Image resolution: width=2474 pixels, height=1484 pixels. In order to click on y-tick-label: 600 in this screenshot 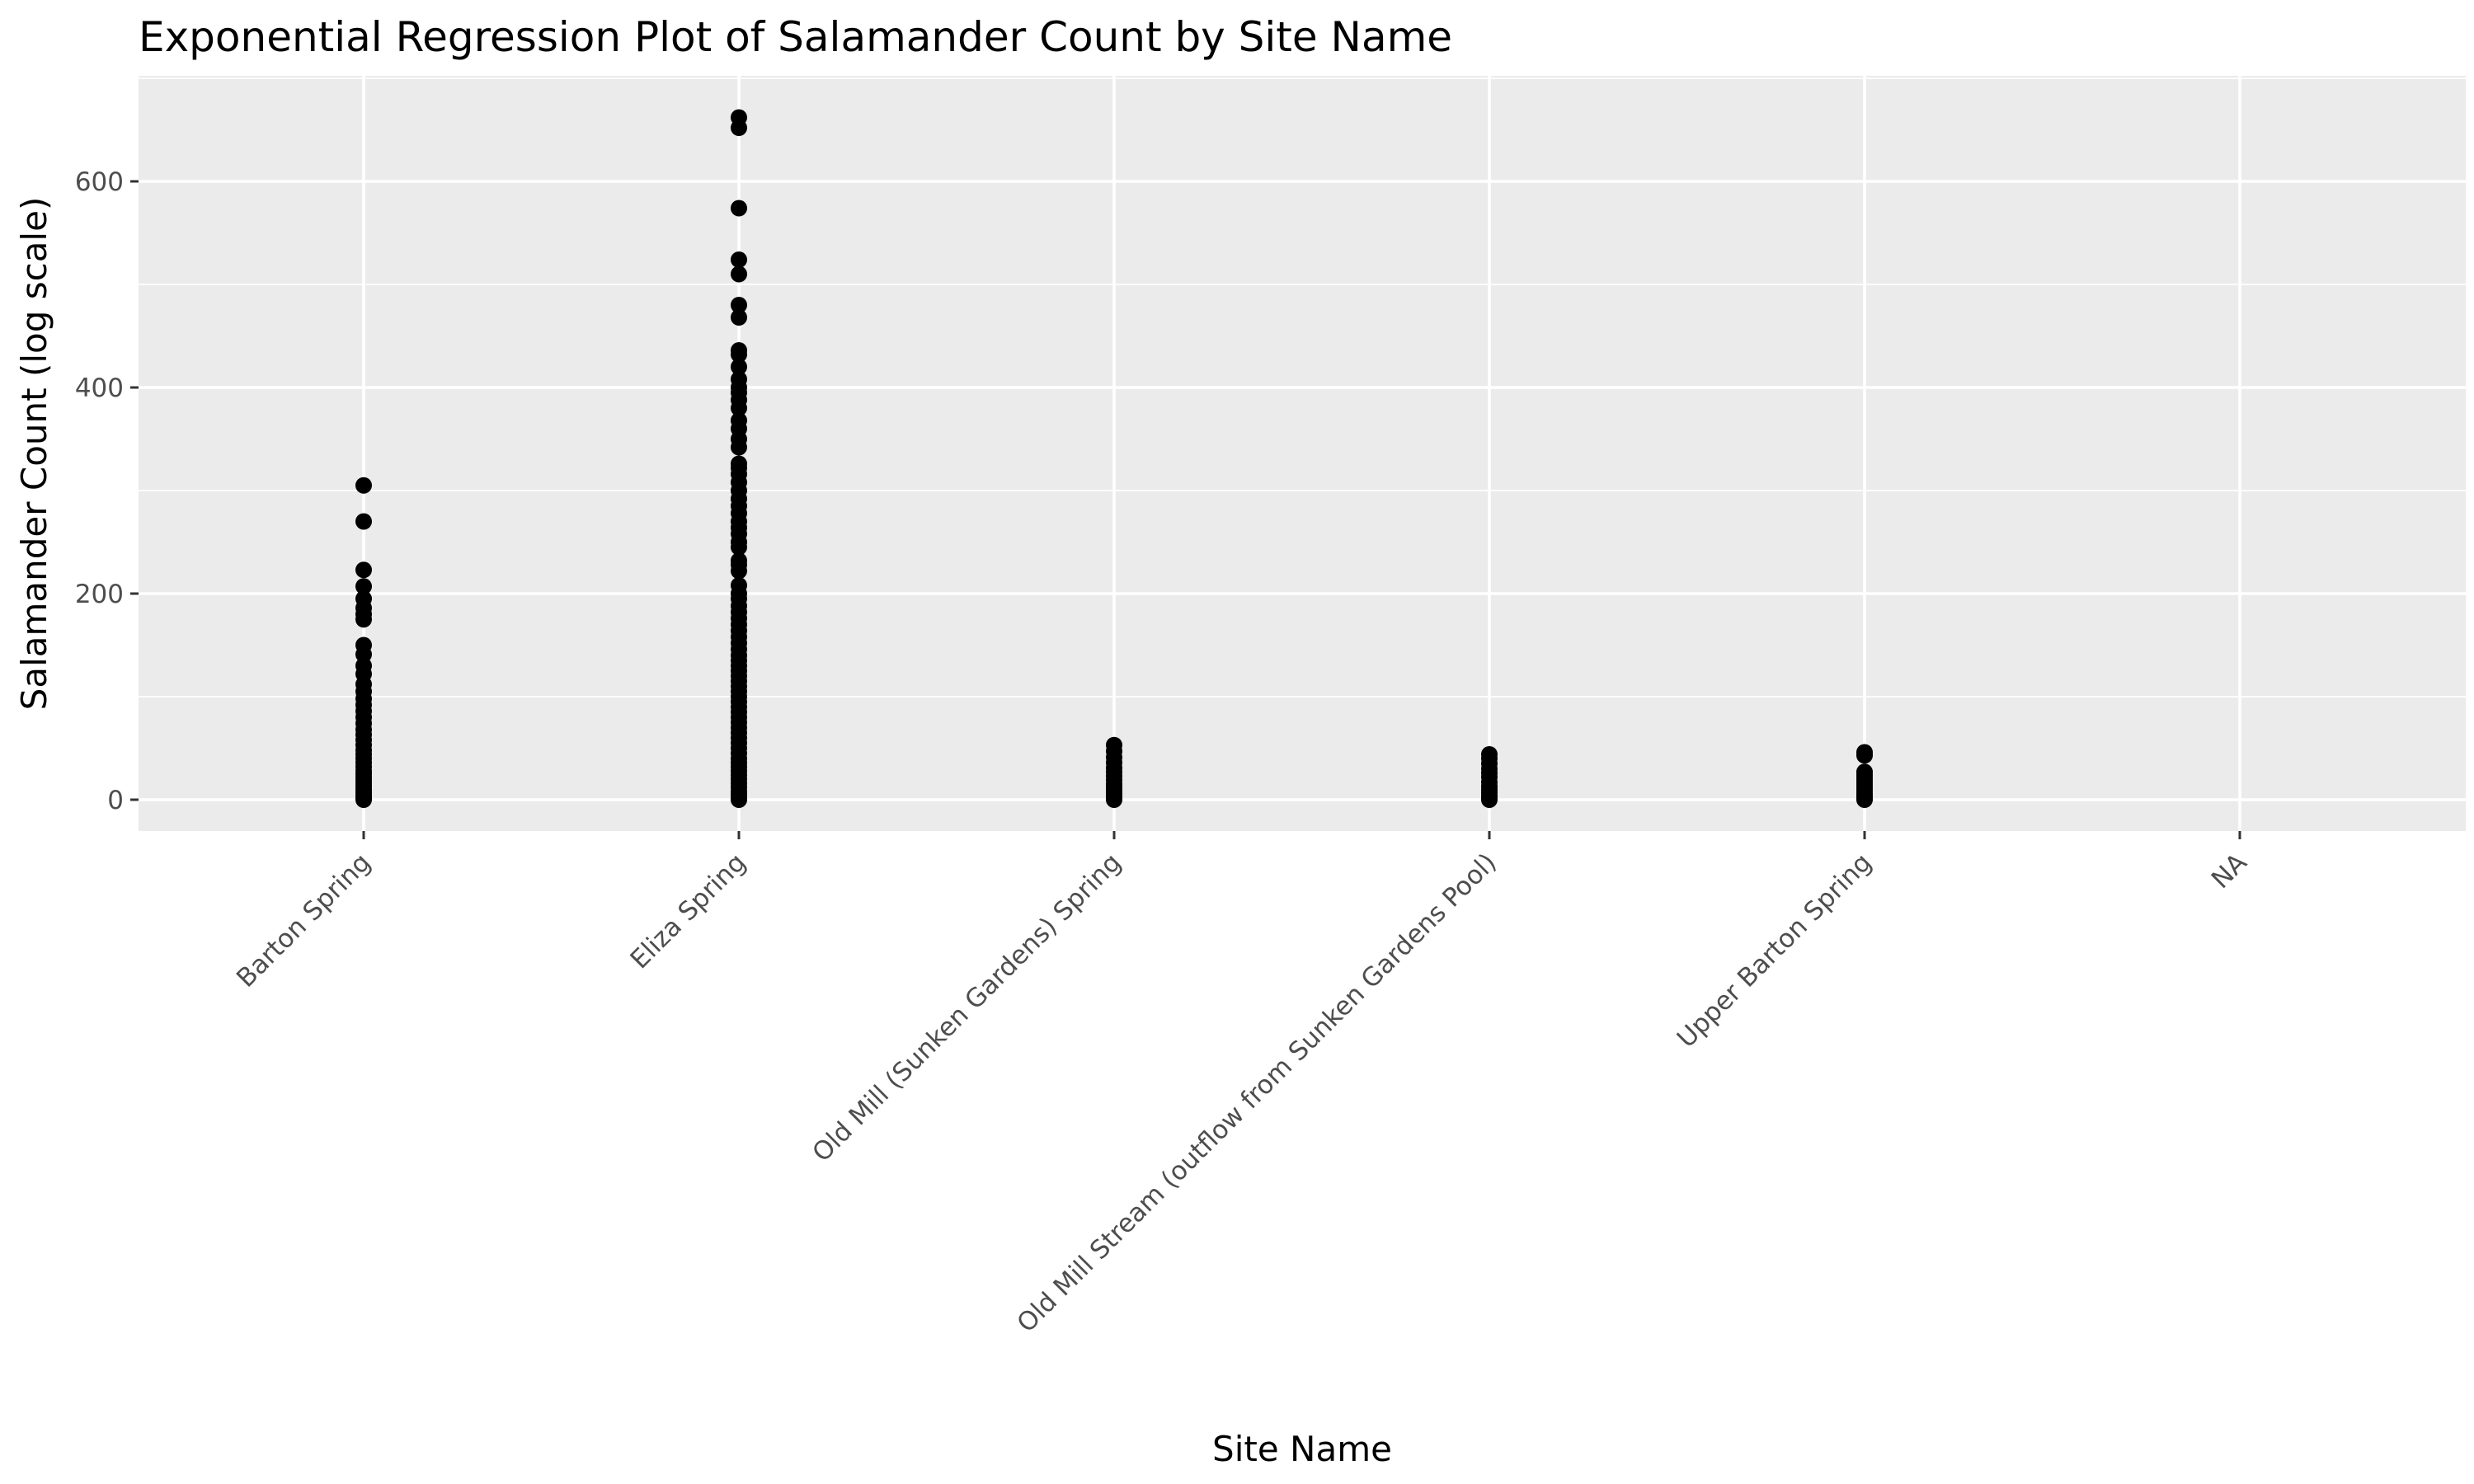, I will do `click(99, 182)`.